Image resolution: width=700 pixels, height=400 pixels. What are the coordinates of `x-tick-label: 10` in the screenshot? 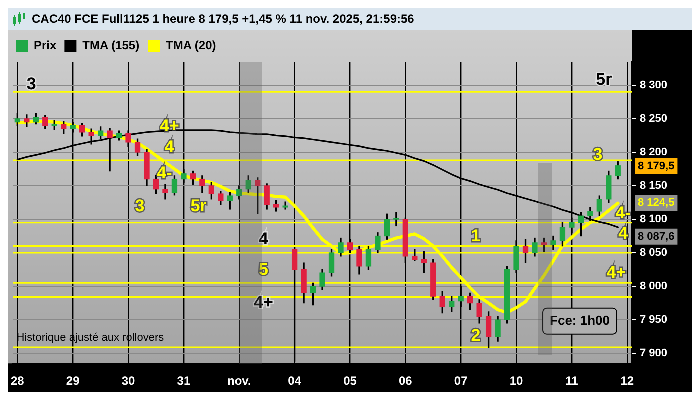 It's located at (517, 381).